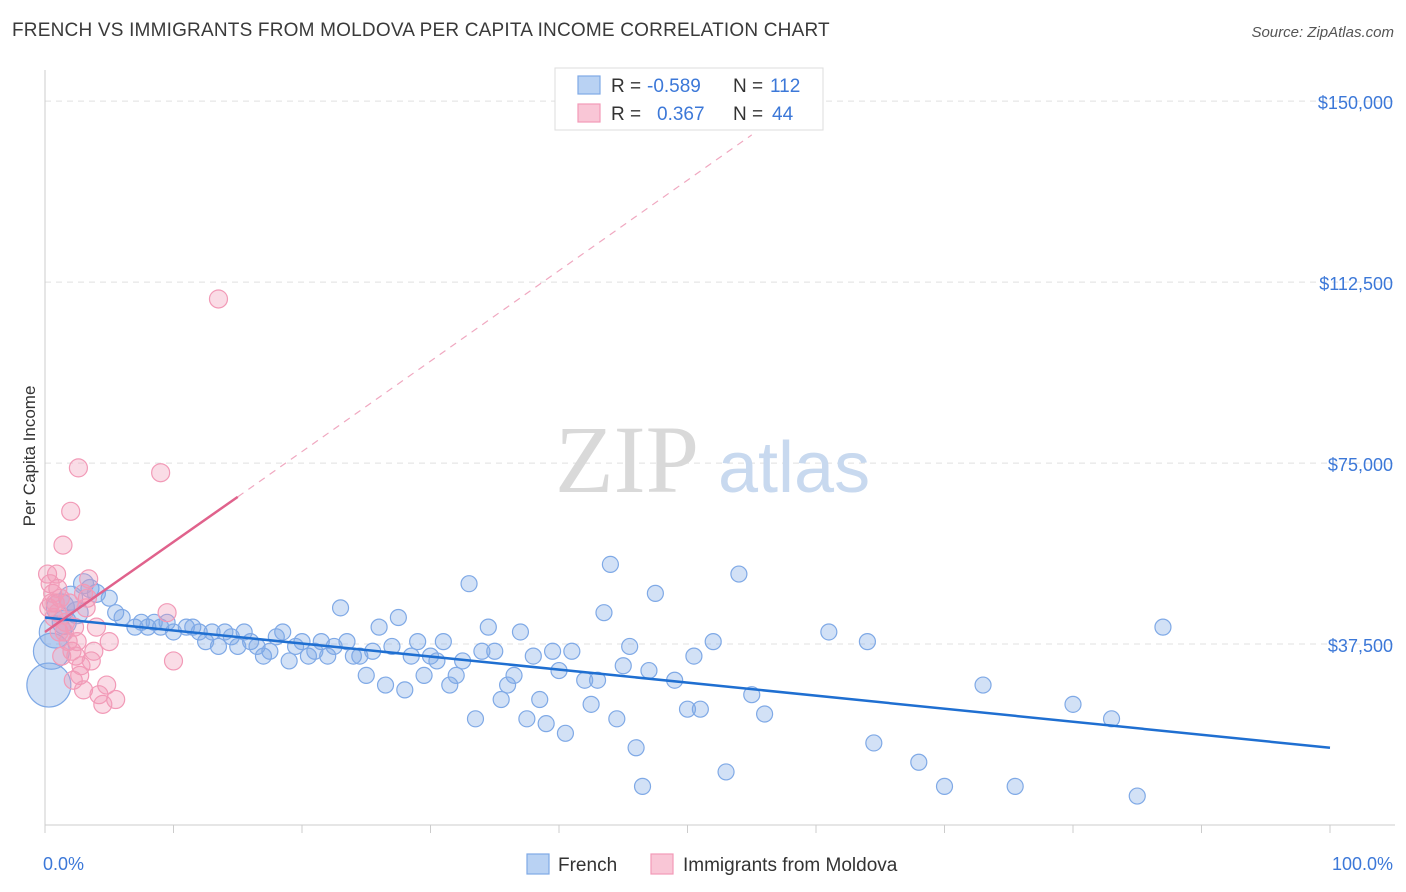  What do you see at coordinates (790, 865) in the screenshot?
I see `bottom-legend-label-moldova: Immigrants from Moldova` at bounding box center [790, 865].